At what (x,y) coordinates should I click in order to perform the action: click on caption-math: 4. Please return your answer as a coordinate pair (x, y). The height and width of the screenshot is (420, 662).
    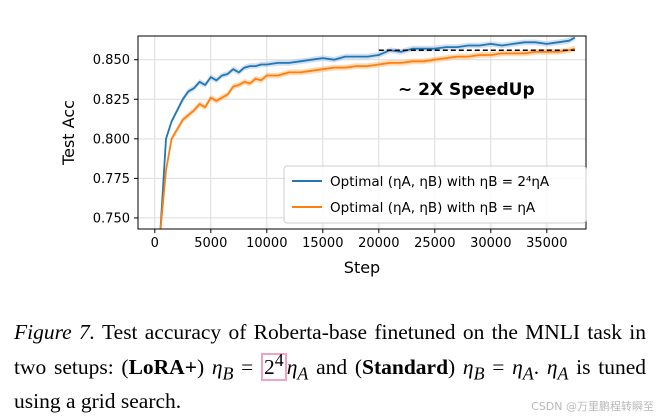
    Looking at the image, I should click on (279, 360).